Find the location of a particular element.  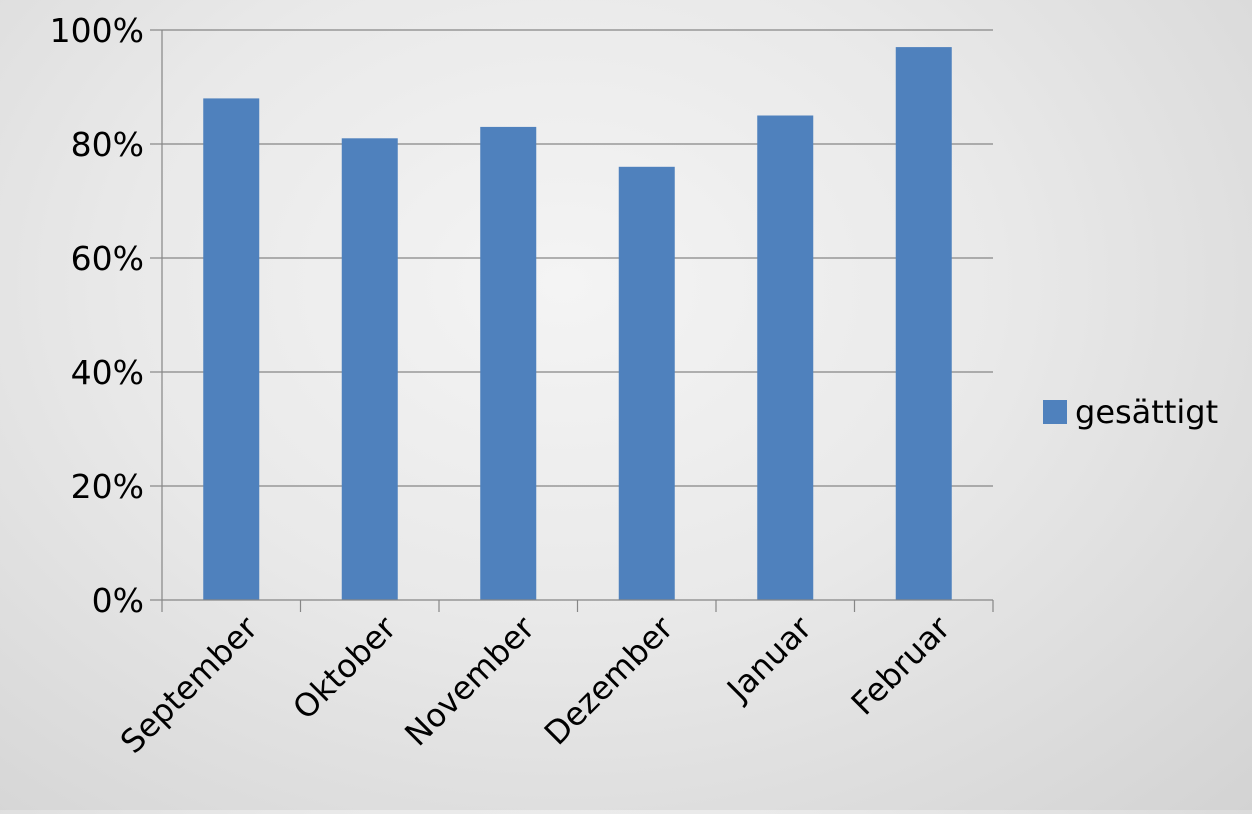

y-tick-label: 80% is located at coordinates (107, 144).